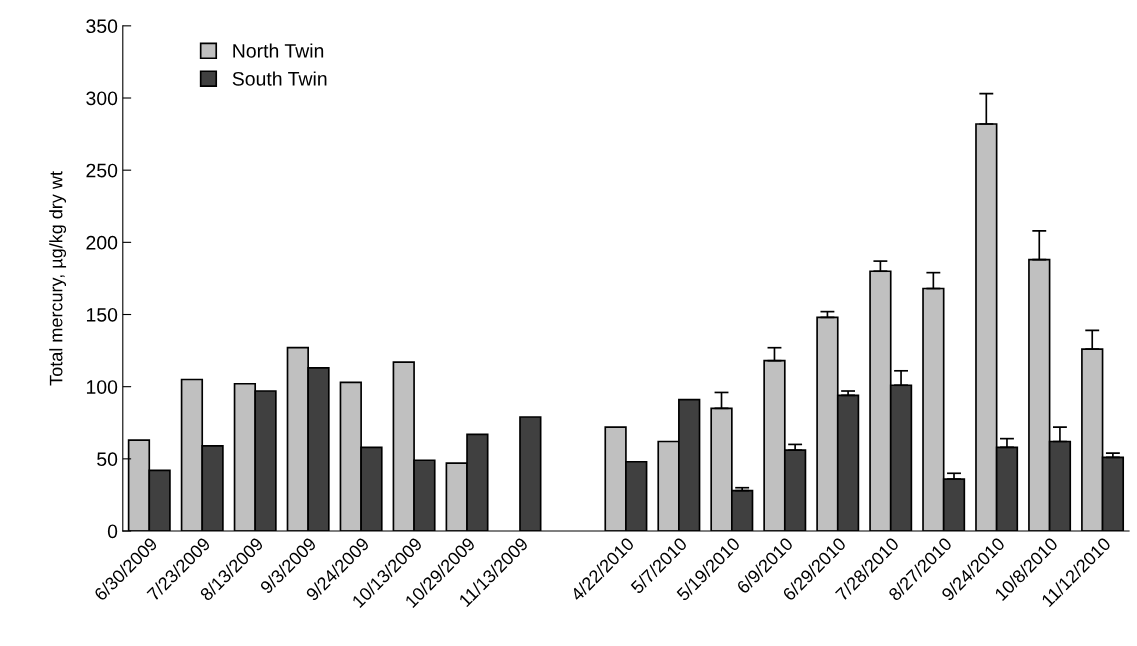  I want to click on legend-label: North Twin, so click(278, 50).